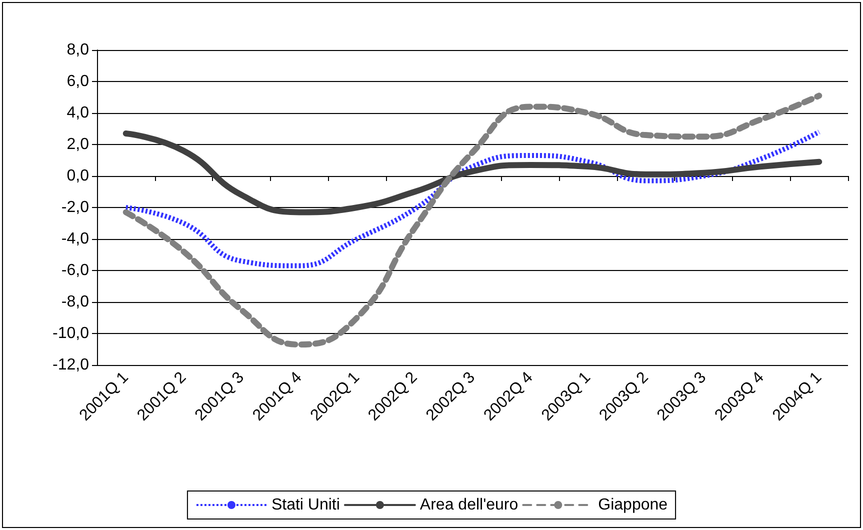 The image size is (863, 530). What do you see at coordinates (78, 176) in the screenshot?
I see `y-tick-label: 0,0` at bounding box center [78, 176].